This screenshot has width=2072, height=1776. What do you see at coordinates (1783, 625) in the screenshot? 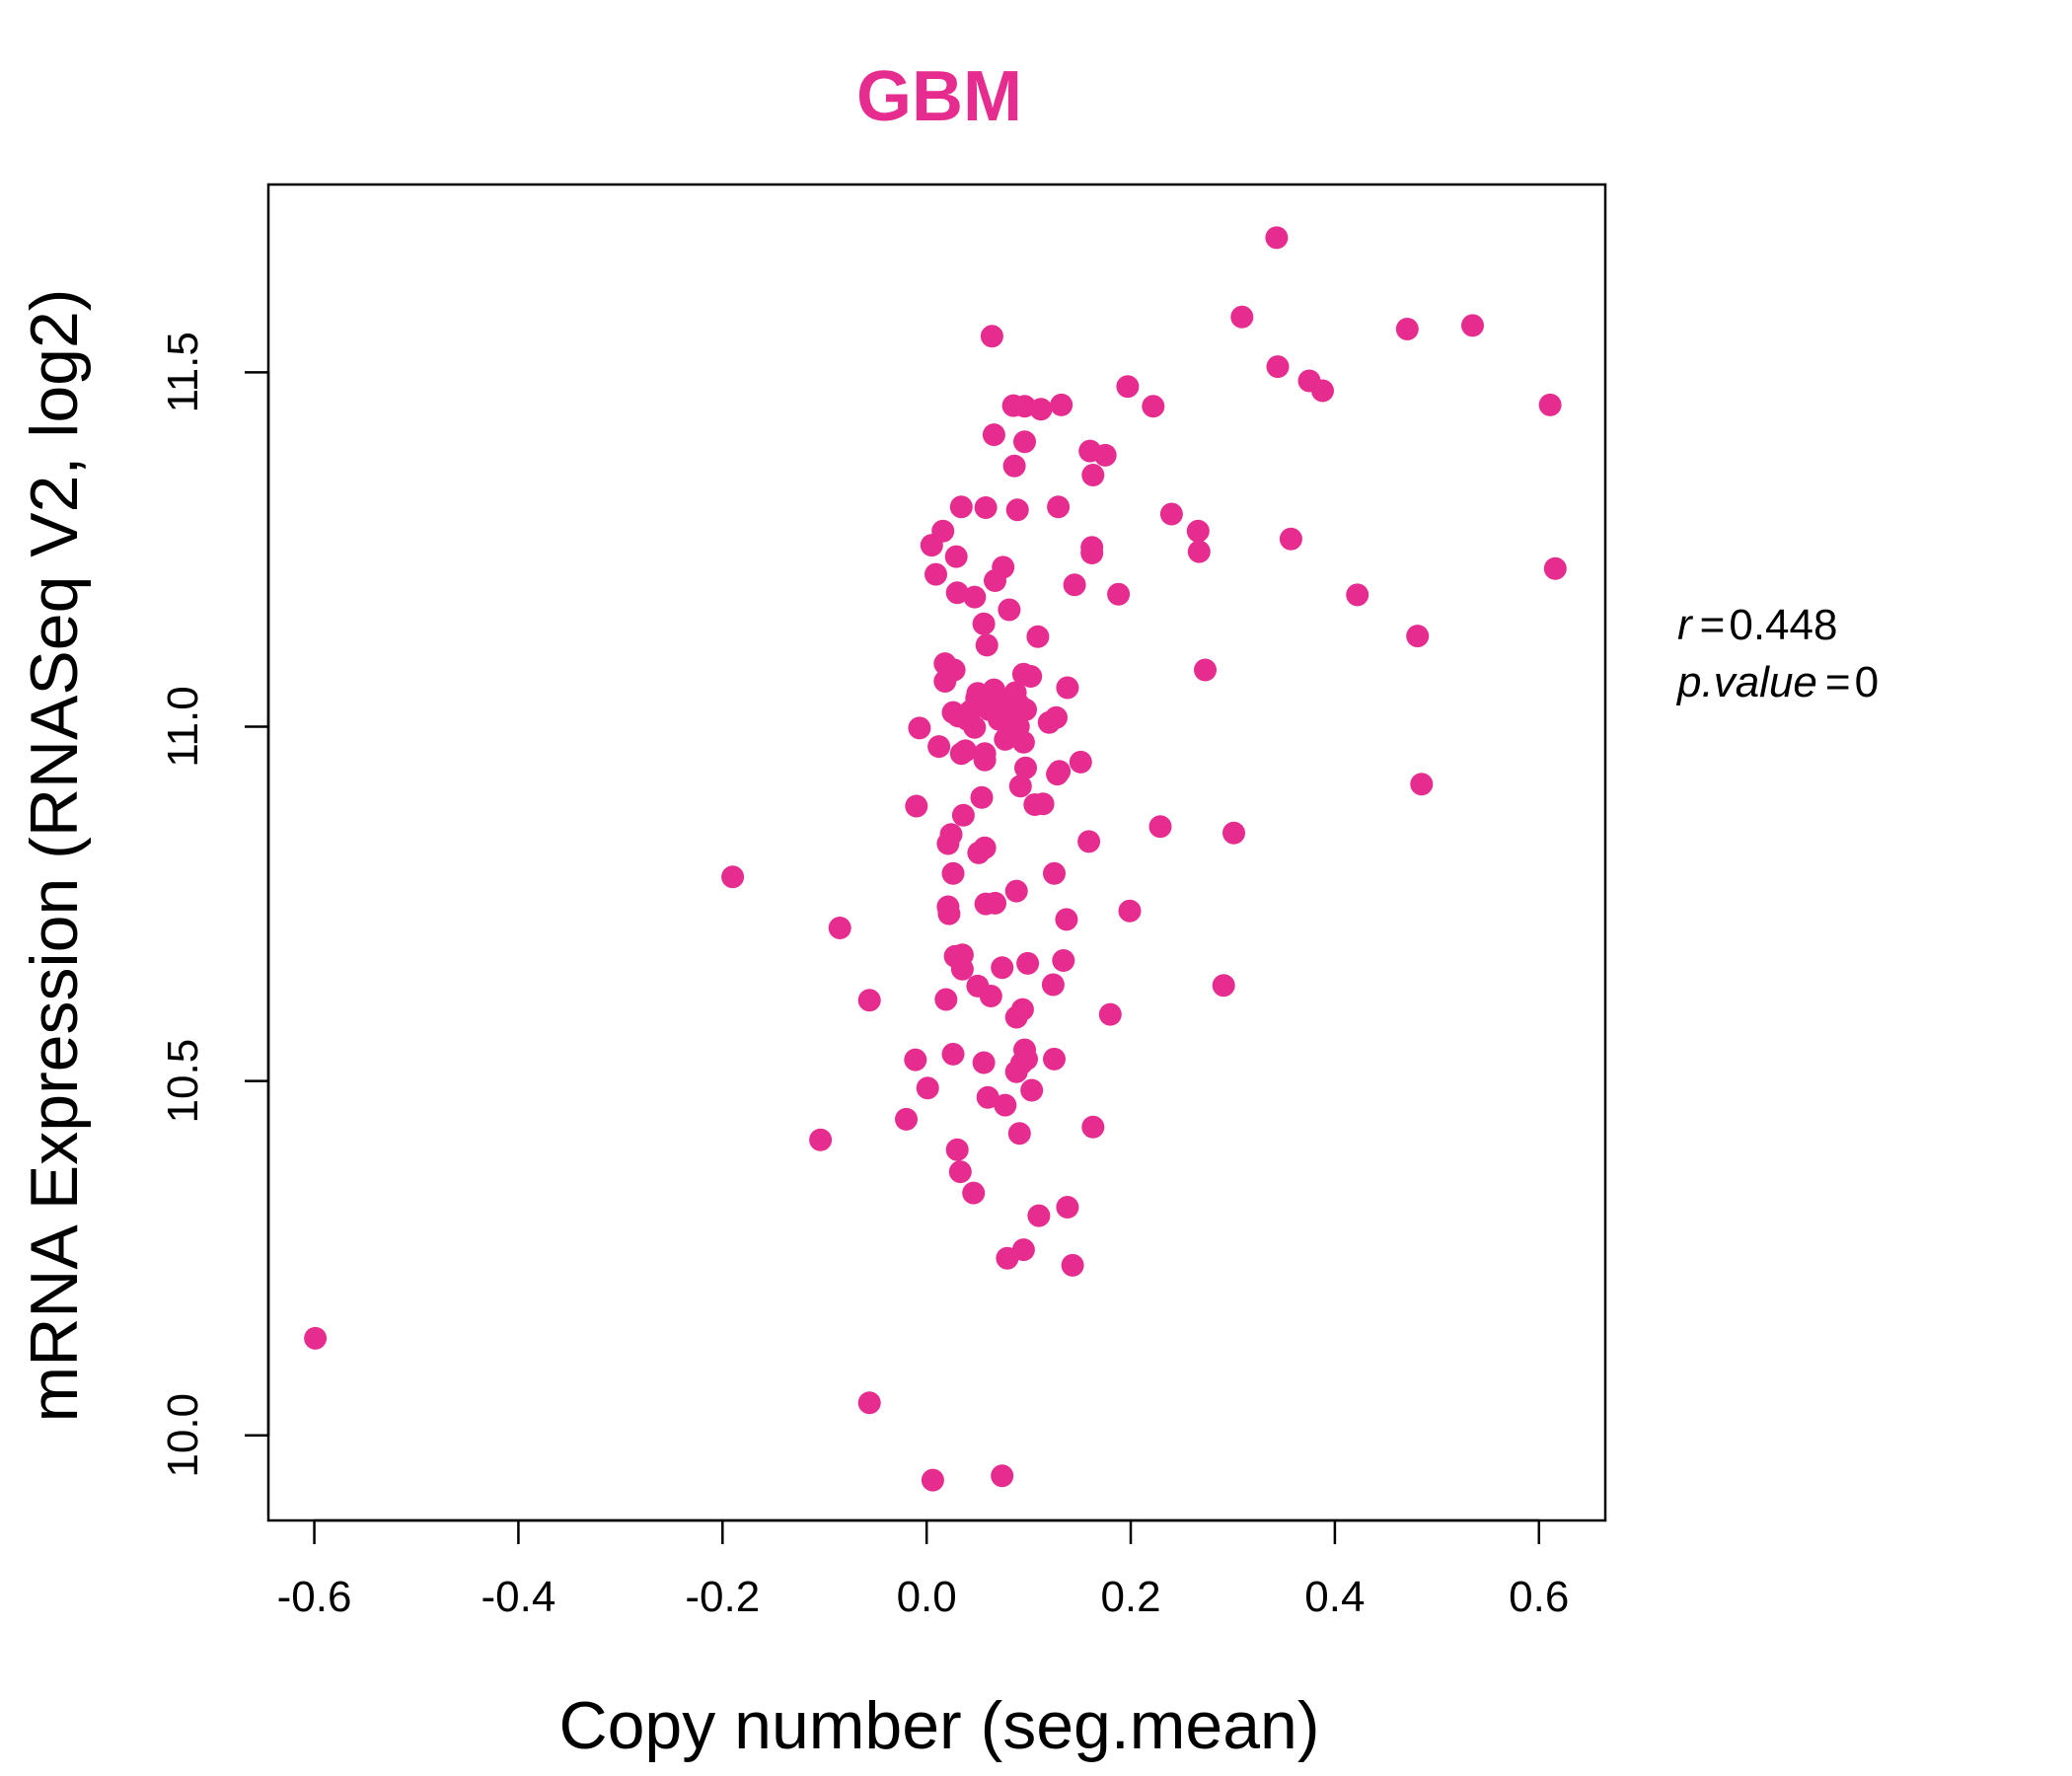
I see `r-value: 0.448` at bounding box center [1783, 625].